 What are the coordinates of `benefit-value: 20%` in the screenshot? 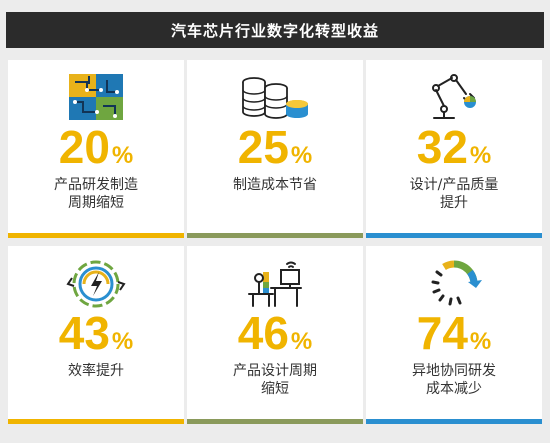 It's located at (96, 147).